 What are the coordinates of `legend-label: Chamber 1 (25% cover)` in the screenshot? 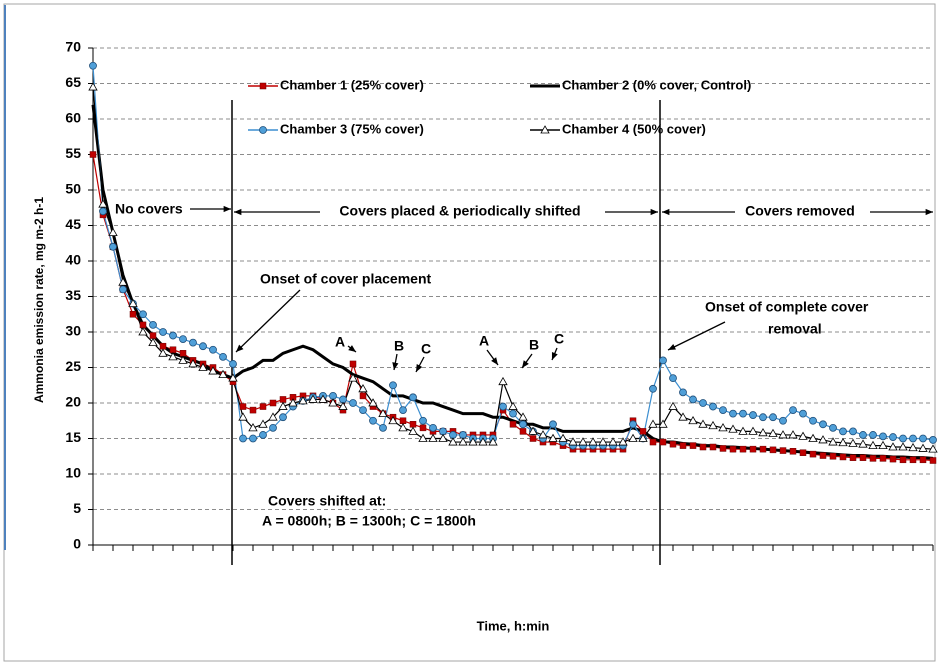 It's located at (352, 84).